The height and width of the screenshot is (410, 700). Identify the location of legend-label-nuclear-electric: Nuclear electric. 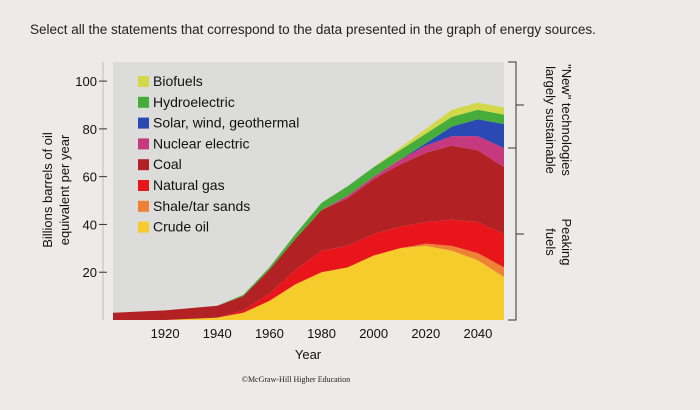
(201, 143).